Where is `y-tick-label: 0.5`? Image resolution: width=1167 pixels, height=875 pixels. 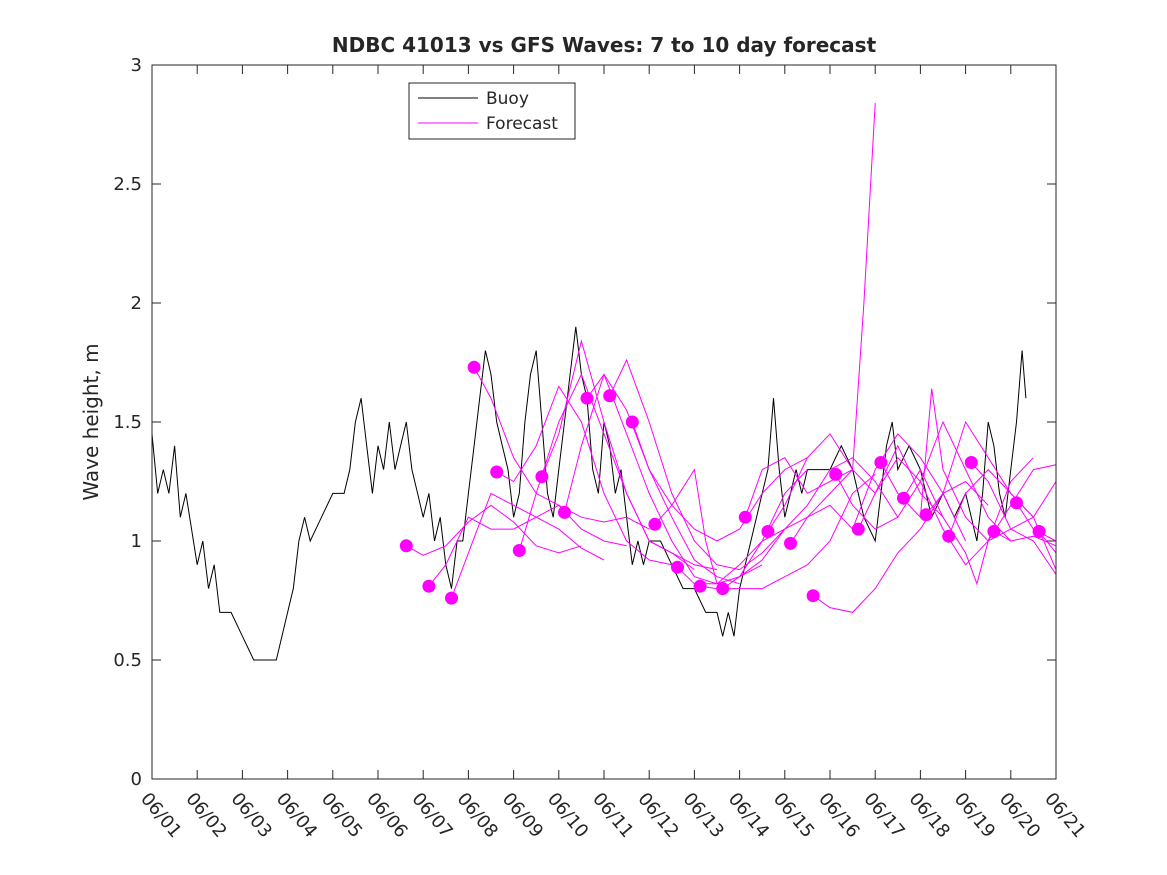 y-tick-label: 0.5 is located at coordinates (127, 660).